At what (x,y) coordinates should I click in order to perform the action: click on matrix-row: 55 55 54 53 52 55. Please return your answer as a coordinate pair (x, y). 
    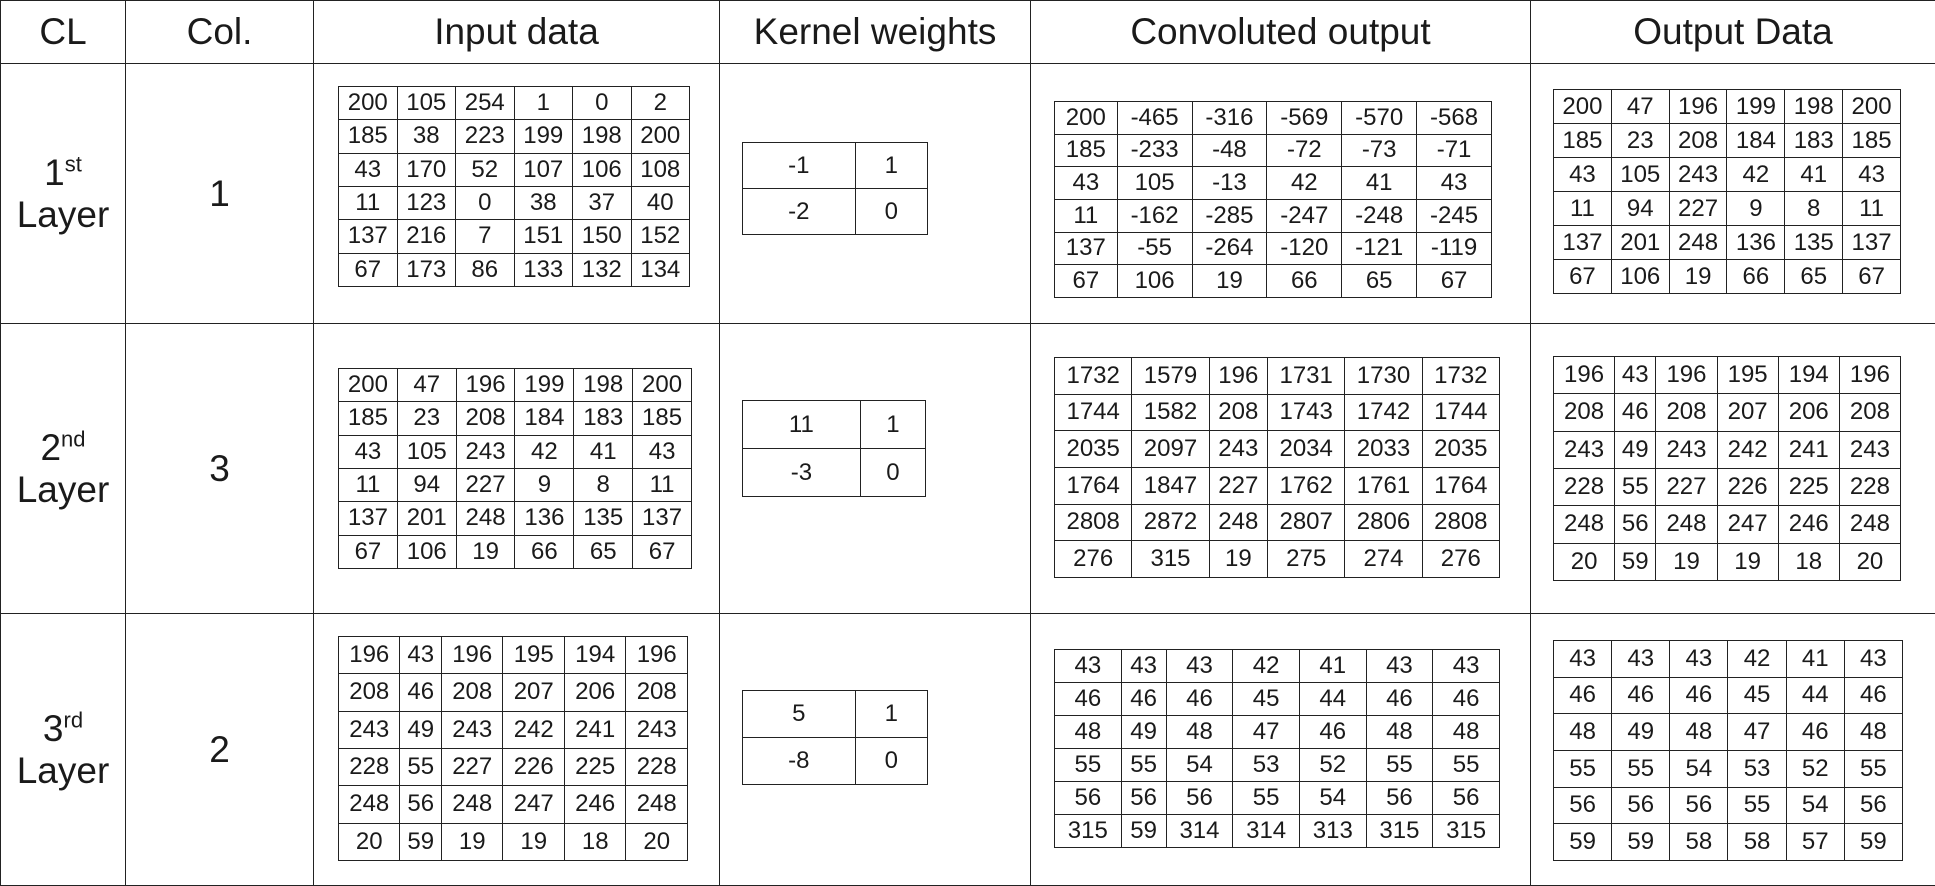
    Looking at the image, I should click on (1728, 768).